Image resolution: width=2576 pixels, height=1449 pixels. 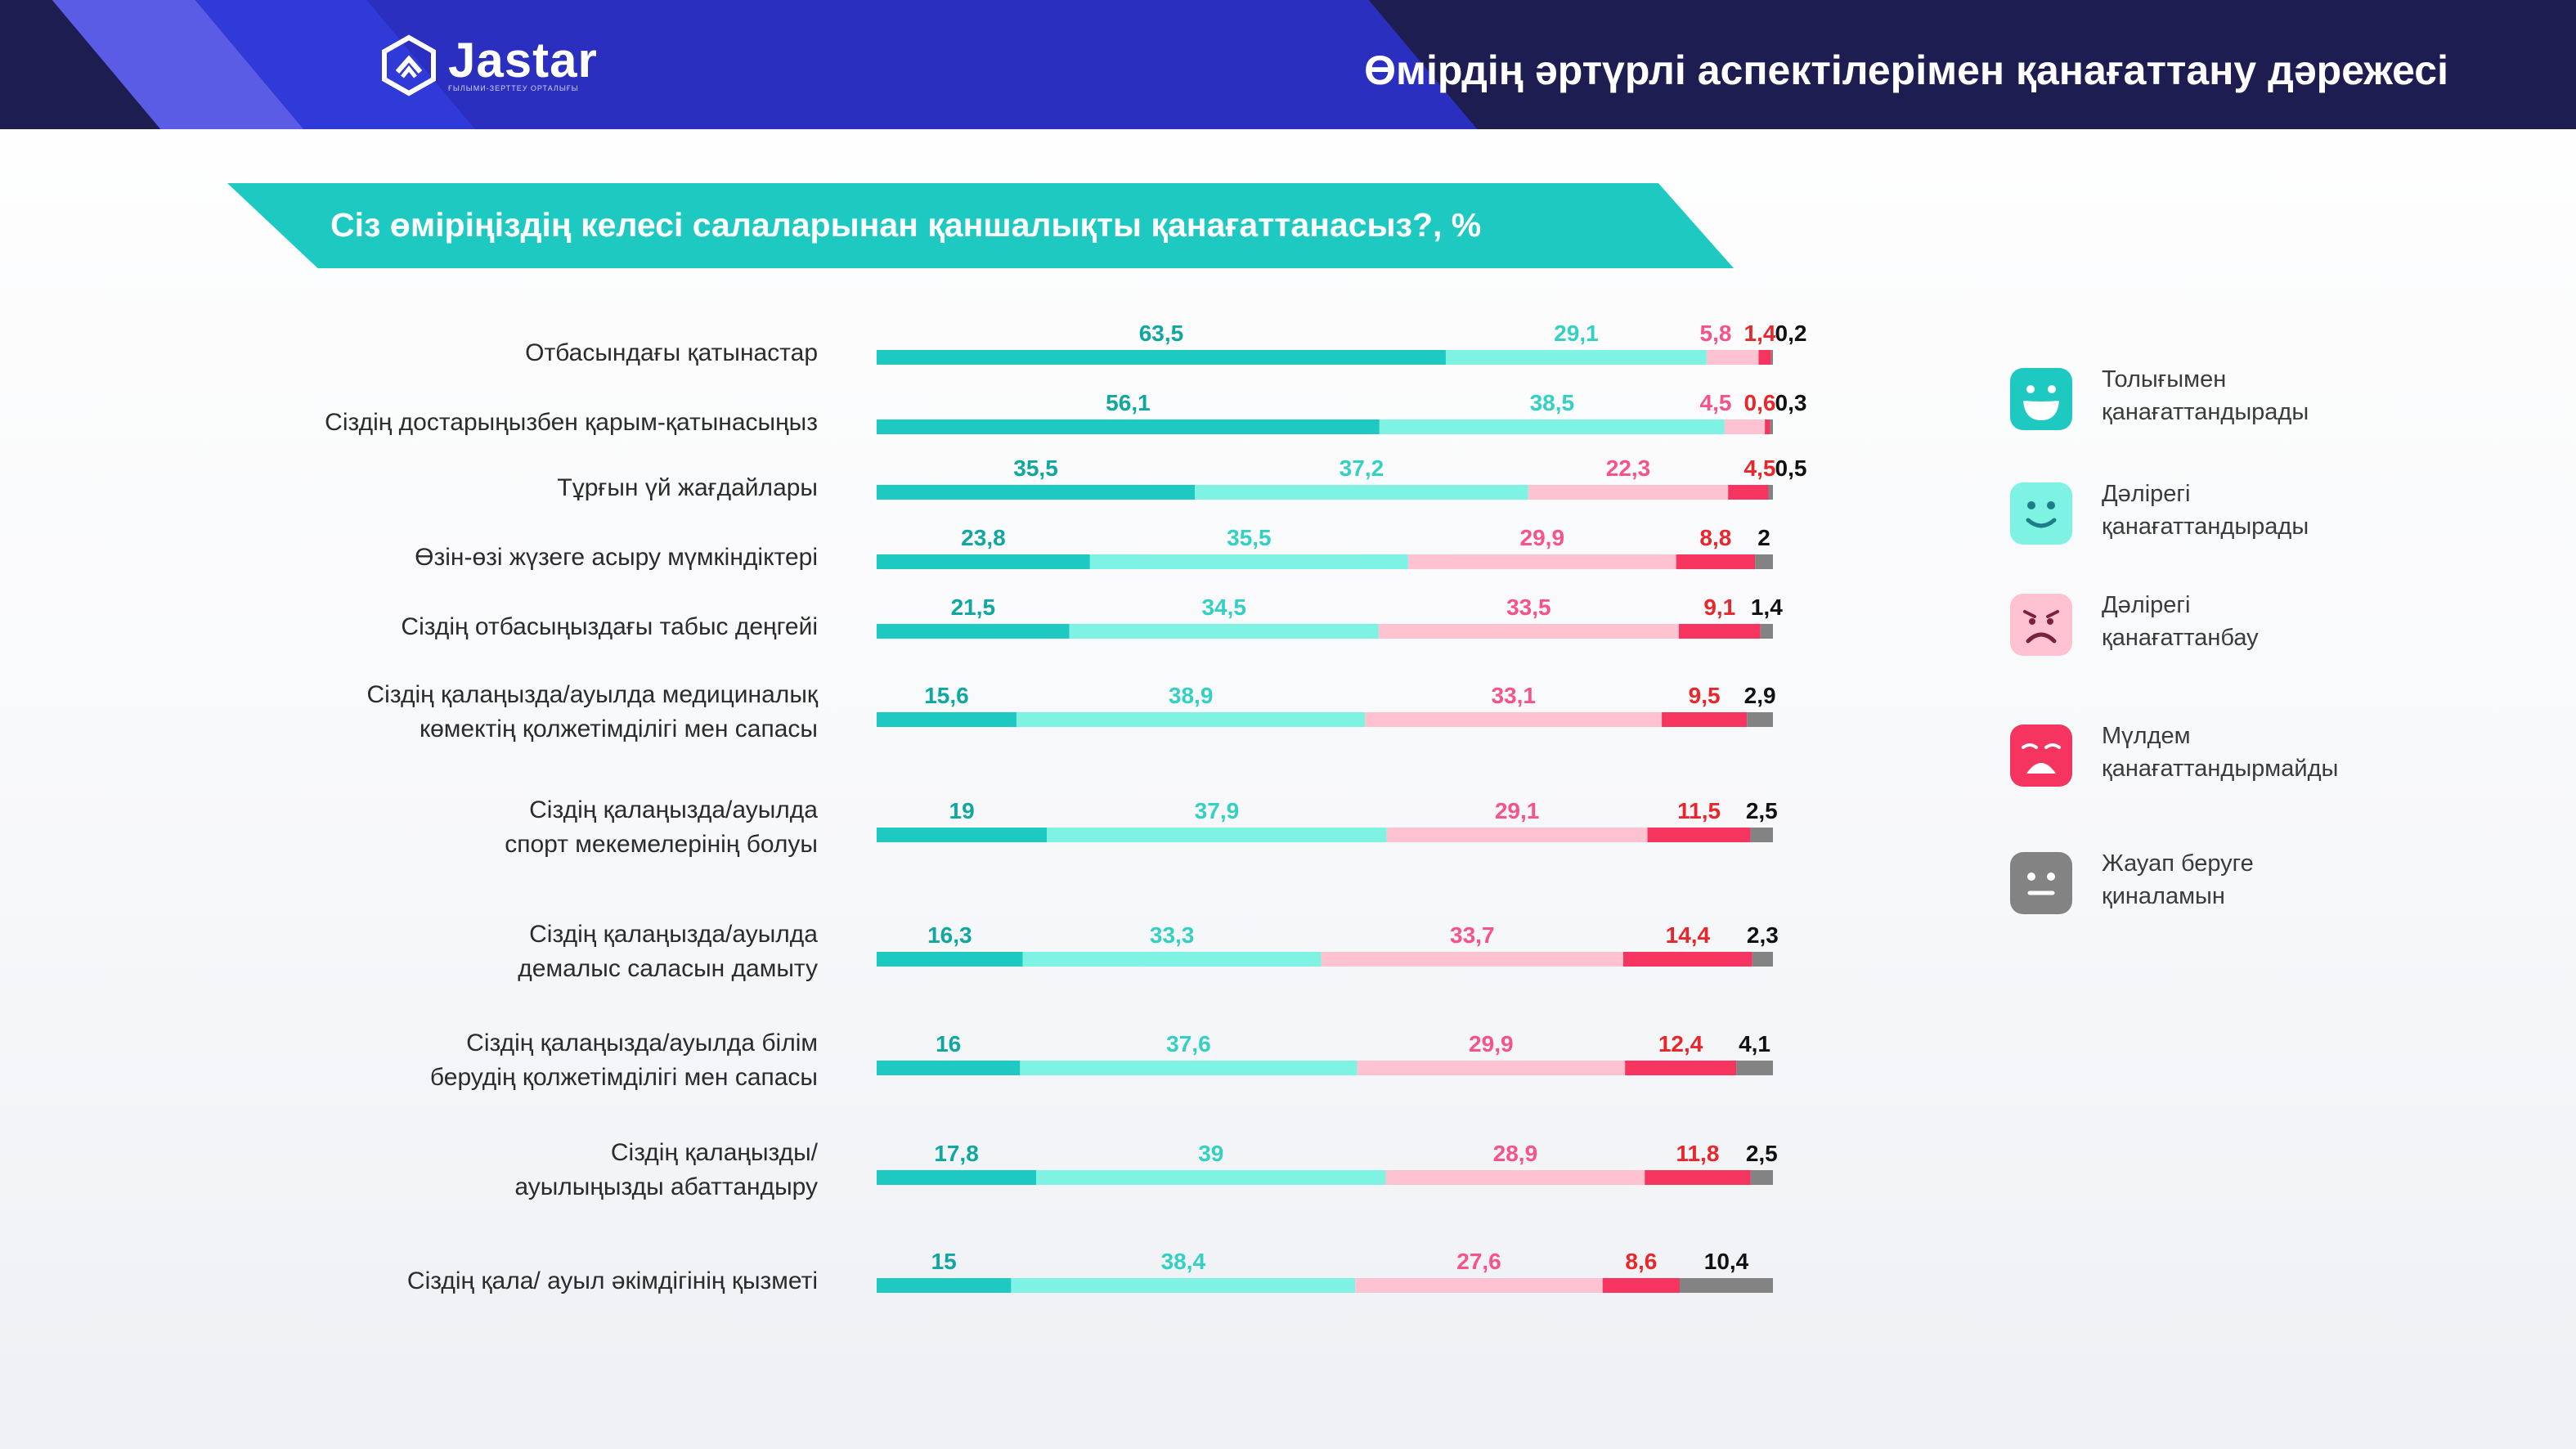 I want to click on data-label: 8,8, so click(x=1715, y=537).